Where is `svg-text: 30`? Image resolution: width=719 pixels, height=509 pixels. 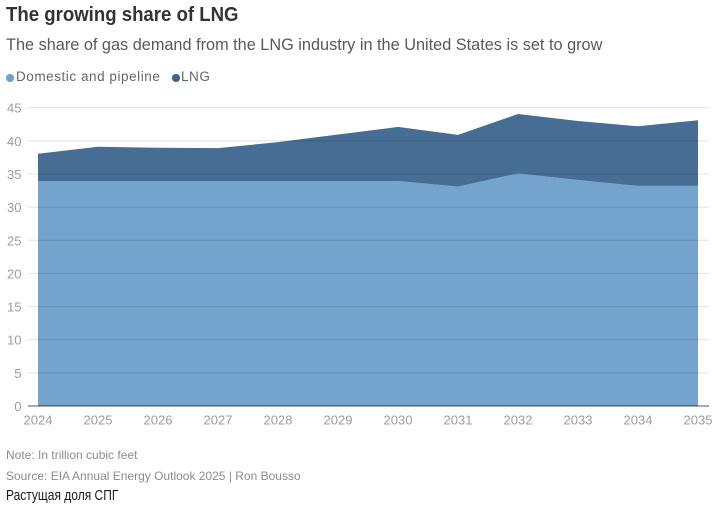
svg-text: 30 is located at coordinates (14, 207).